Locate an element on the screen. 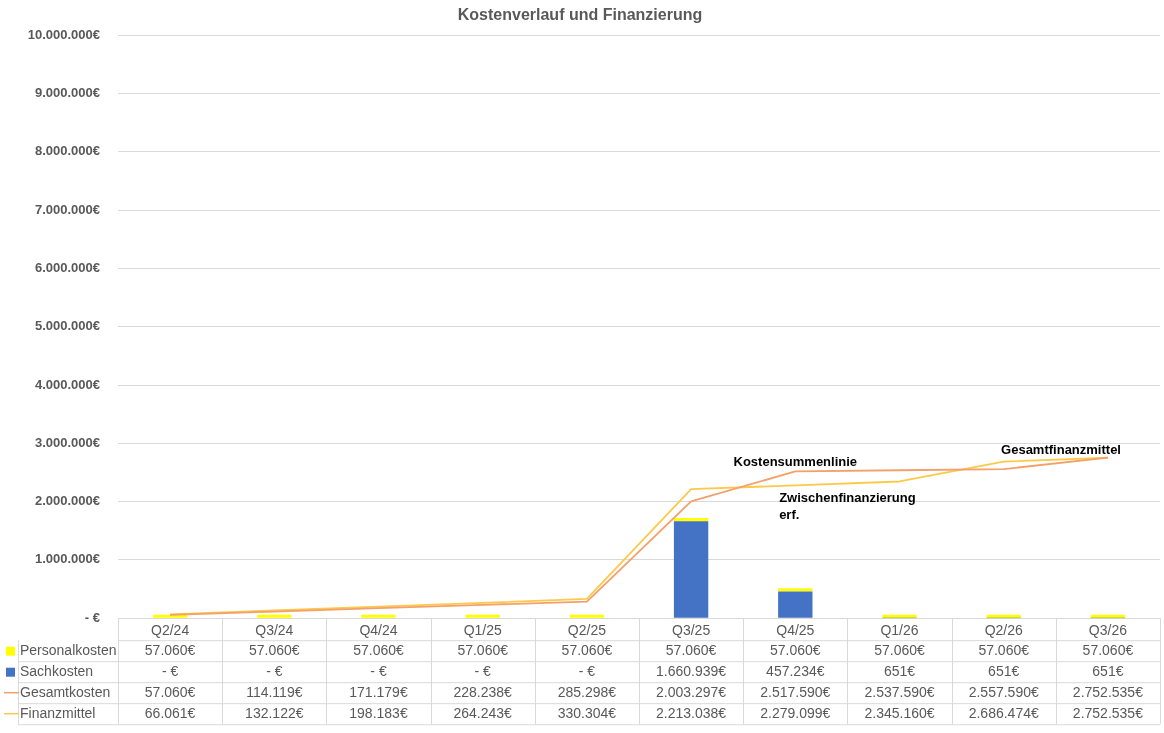 The height and width of the screenshot is (733, 1164). y-tick-label: - € is located at coordinates (92, 617).